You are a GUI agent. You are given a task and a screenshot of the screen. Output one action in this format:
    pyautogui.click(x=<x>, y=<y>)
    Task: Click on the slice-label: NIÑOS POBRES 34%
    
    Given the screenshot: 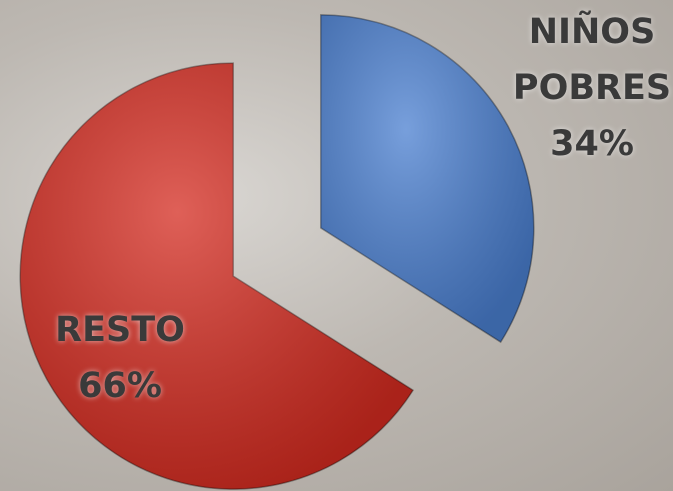 What is the action you would take?
    pyautogui.click(x=592, y=88)
    